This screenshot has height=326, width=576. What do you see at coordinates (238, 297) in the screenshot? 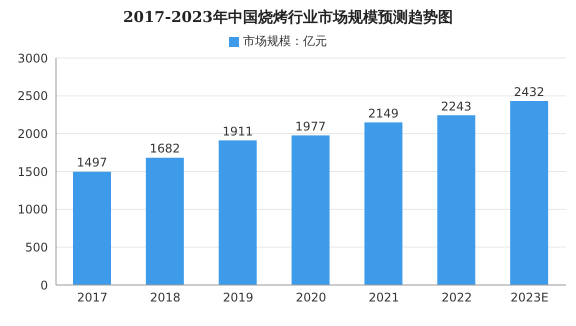
I see `x-tick-label: 2019` at bounding box center [238, 297].